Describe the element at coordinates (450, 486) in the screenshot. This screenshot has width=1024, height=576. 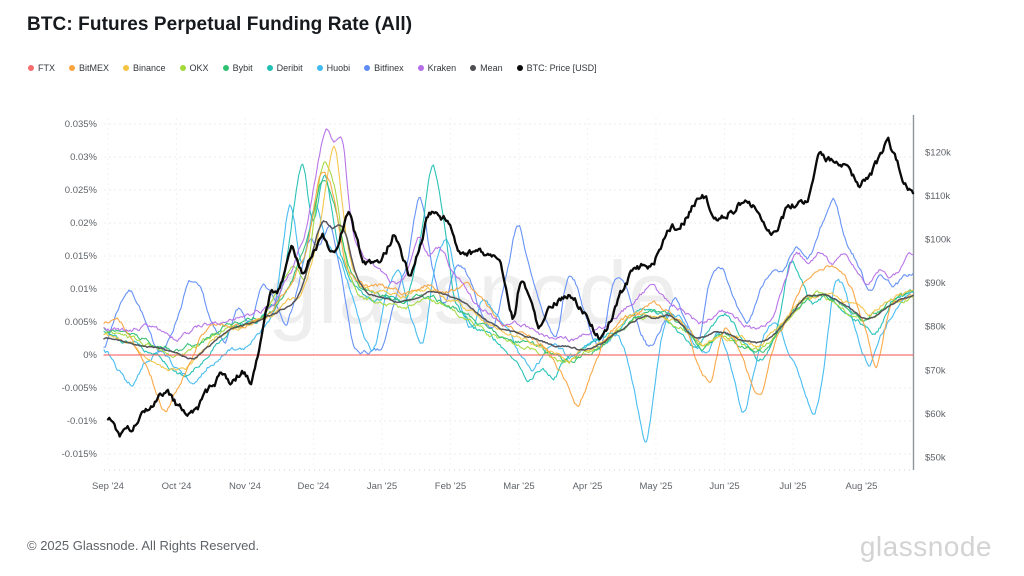
I see `x-axis-month-label: Feb '25` at that location.